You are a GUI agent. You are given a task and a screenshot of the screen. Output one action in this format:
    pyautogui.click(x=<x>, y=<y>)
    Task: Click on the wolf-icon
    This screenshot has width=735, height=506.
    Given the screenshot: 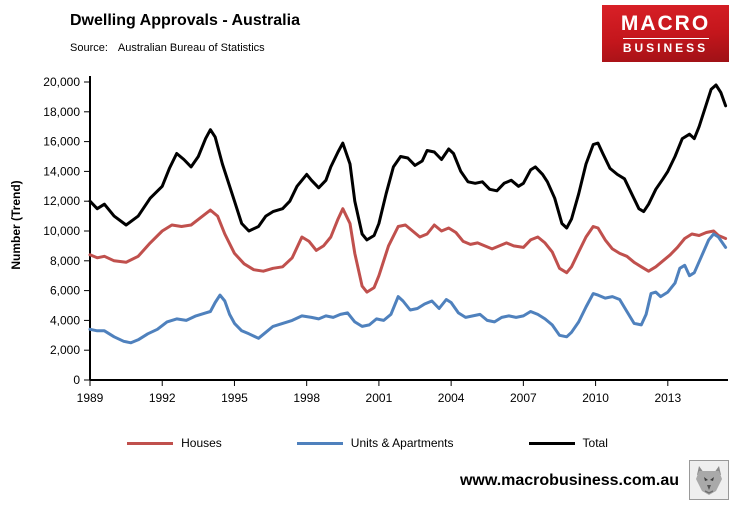 What is the action you would take?
    pyautogui.click(x=709, y=480)
    